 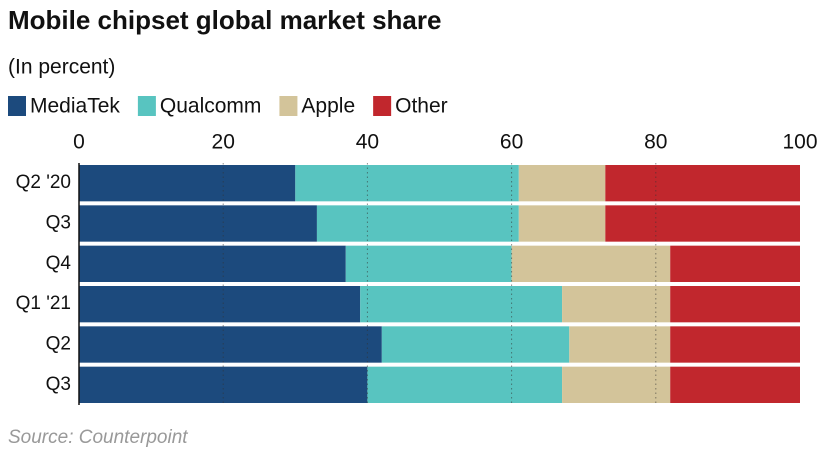 What do you see at coordinates (511, 142) in the screenshot?
I see `x-tick-label: 60` at bounding box center [511, 142].